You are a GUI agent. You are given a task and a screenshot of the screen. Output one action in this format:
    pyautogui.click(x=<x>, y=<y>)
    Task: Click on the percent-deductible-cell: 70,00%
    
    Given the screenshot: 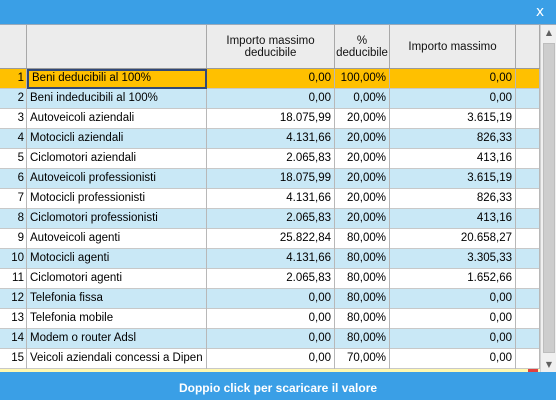 What is the action you would take?
    pyautogui.click(x=362, y=359)
    